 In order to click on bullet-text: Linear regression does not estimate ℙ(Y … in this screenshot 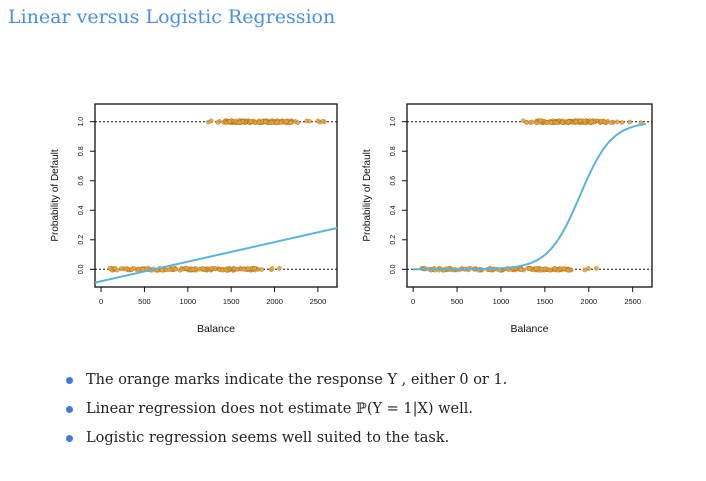, I will do `click(279, 409)`.